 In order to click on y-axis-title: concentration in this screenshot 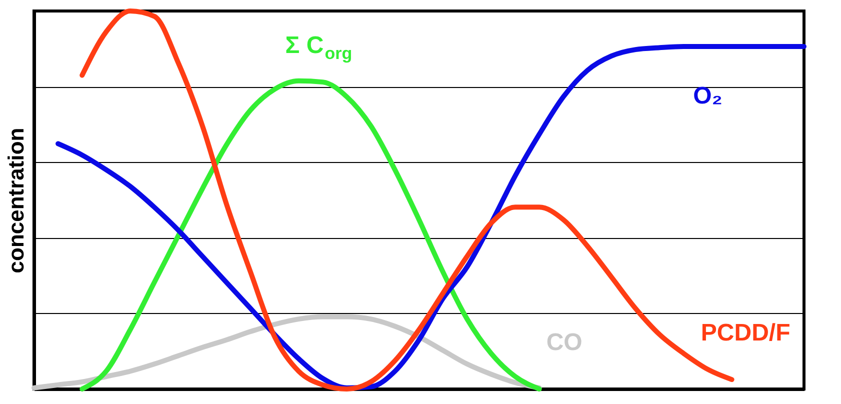, I will do `click(16, 201)`.